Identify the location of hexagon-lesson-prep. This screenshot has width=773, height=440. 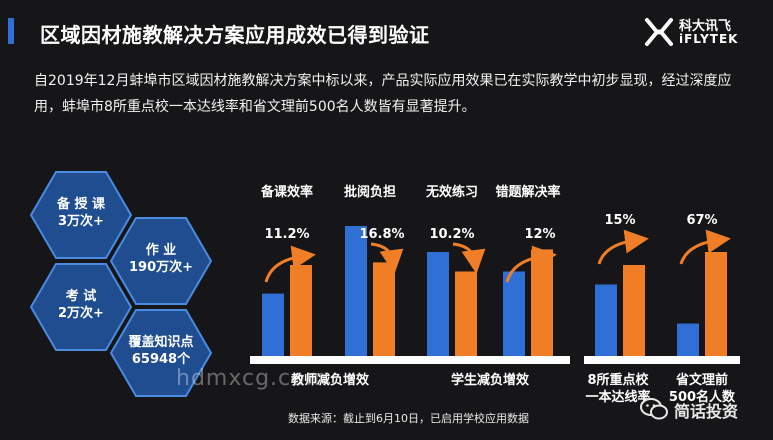
(81, 215).